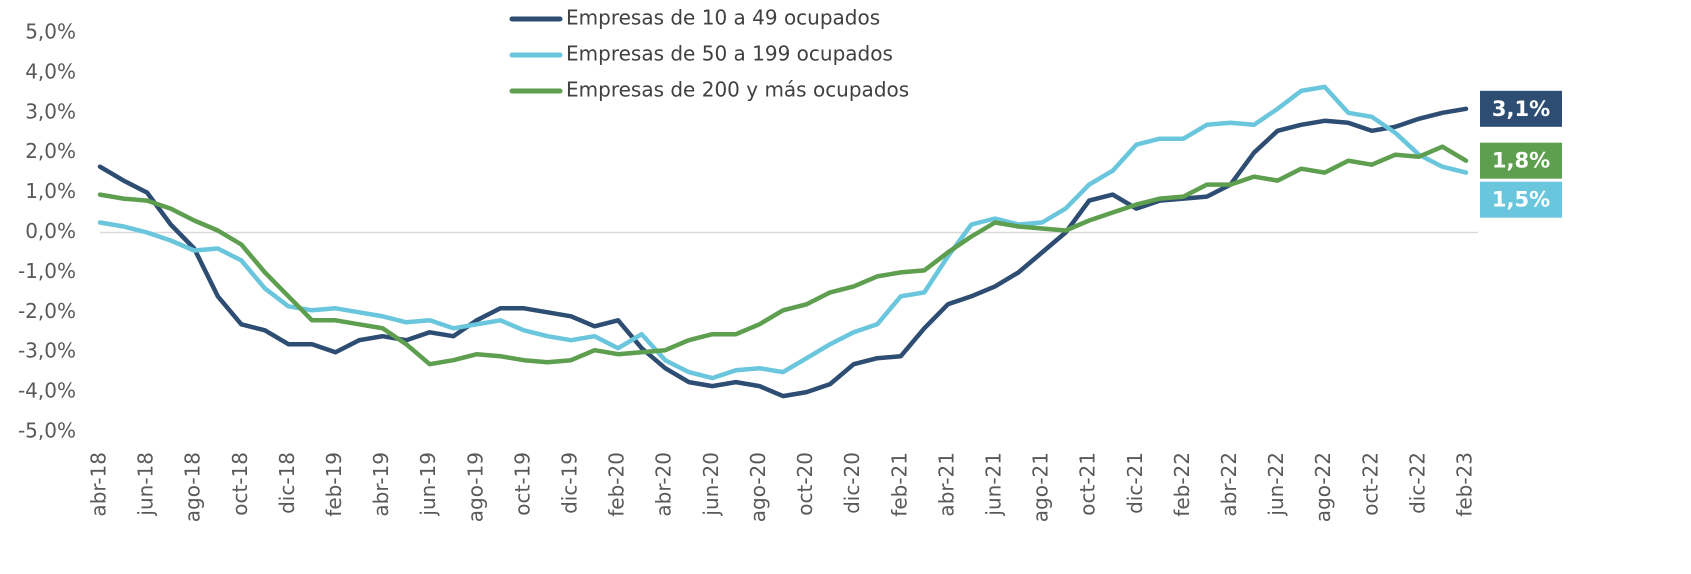 The height and width of the screenshot is (574, 1691). Describe the element at coordinates (50, 151) in the screenshot. I see `y-tick-label: 2,0%` at that location.